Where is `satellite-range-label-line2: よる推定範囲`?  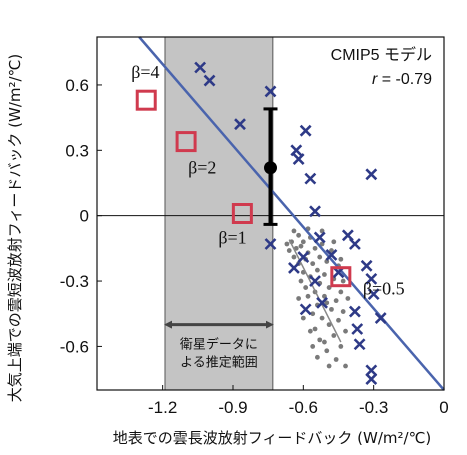 satellite-range-label-line2: よる推定範囲 is located at coordinates (219, 363).